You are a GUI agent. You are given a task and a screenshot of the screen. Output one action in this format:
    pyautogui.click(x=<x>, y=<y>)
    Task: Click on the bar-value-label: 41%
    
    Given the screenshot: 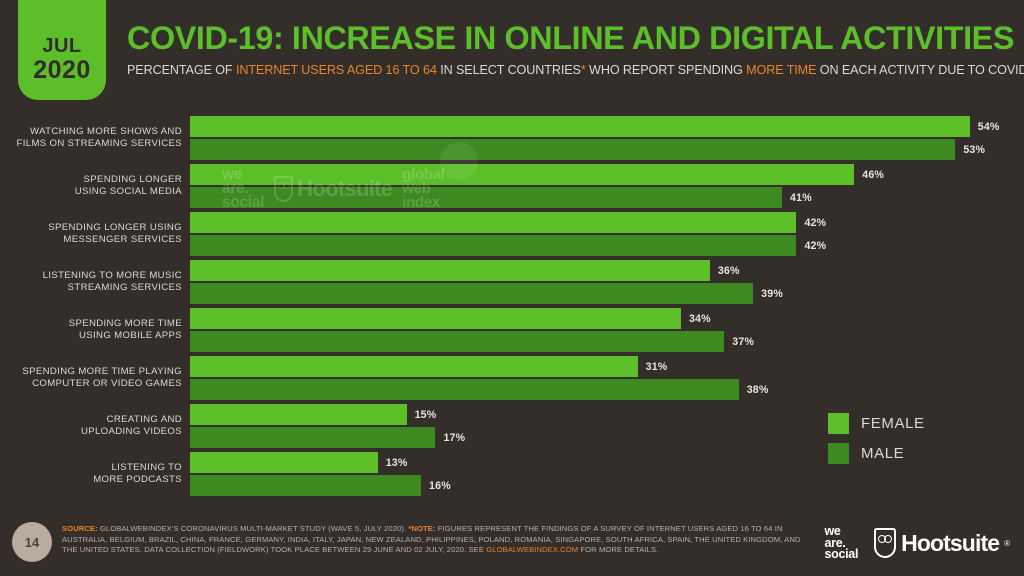 What is the action you would take?
    pyautogui.click(x=801, y=197)
    